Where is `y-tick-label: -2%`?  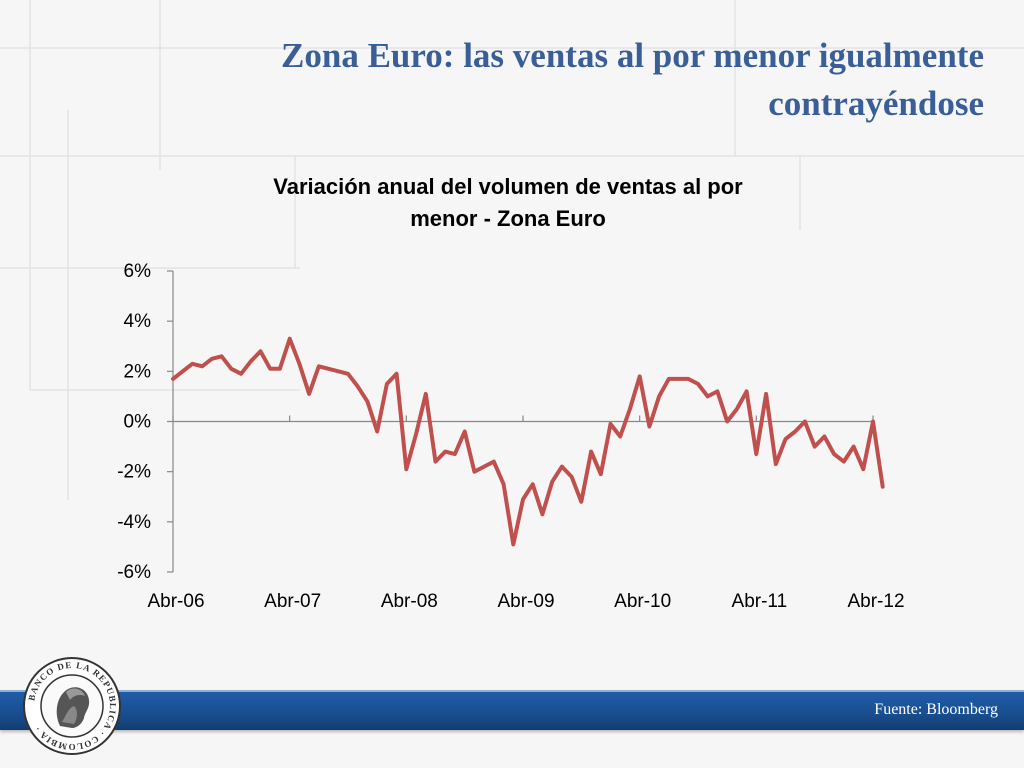
y-tick-label: -2% is located at coordinates (134, 472).